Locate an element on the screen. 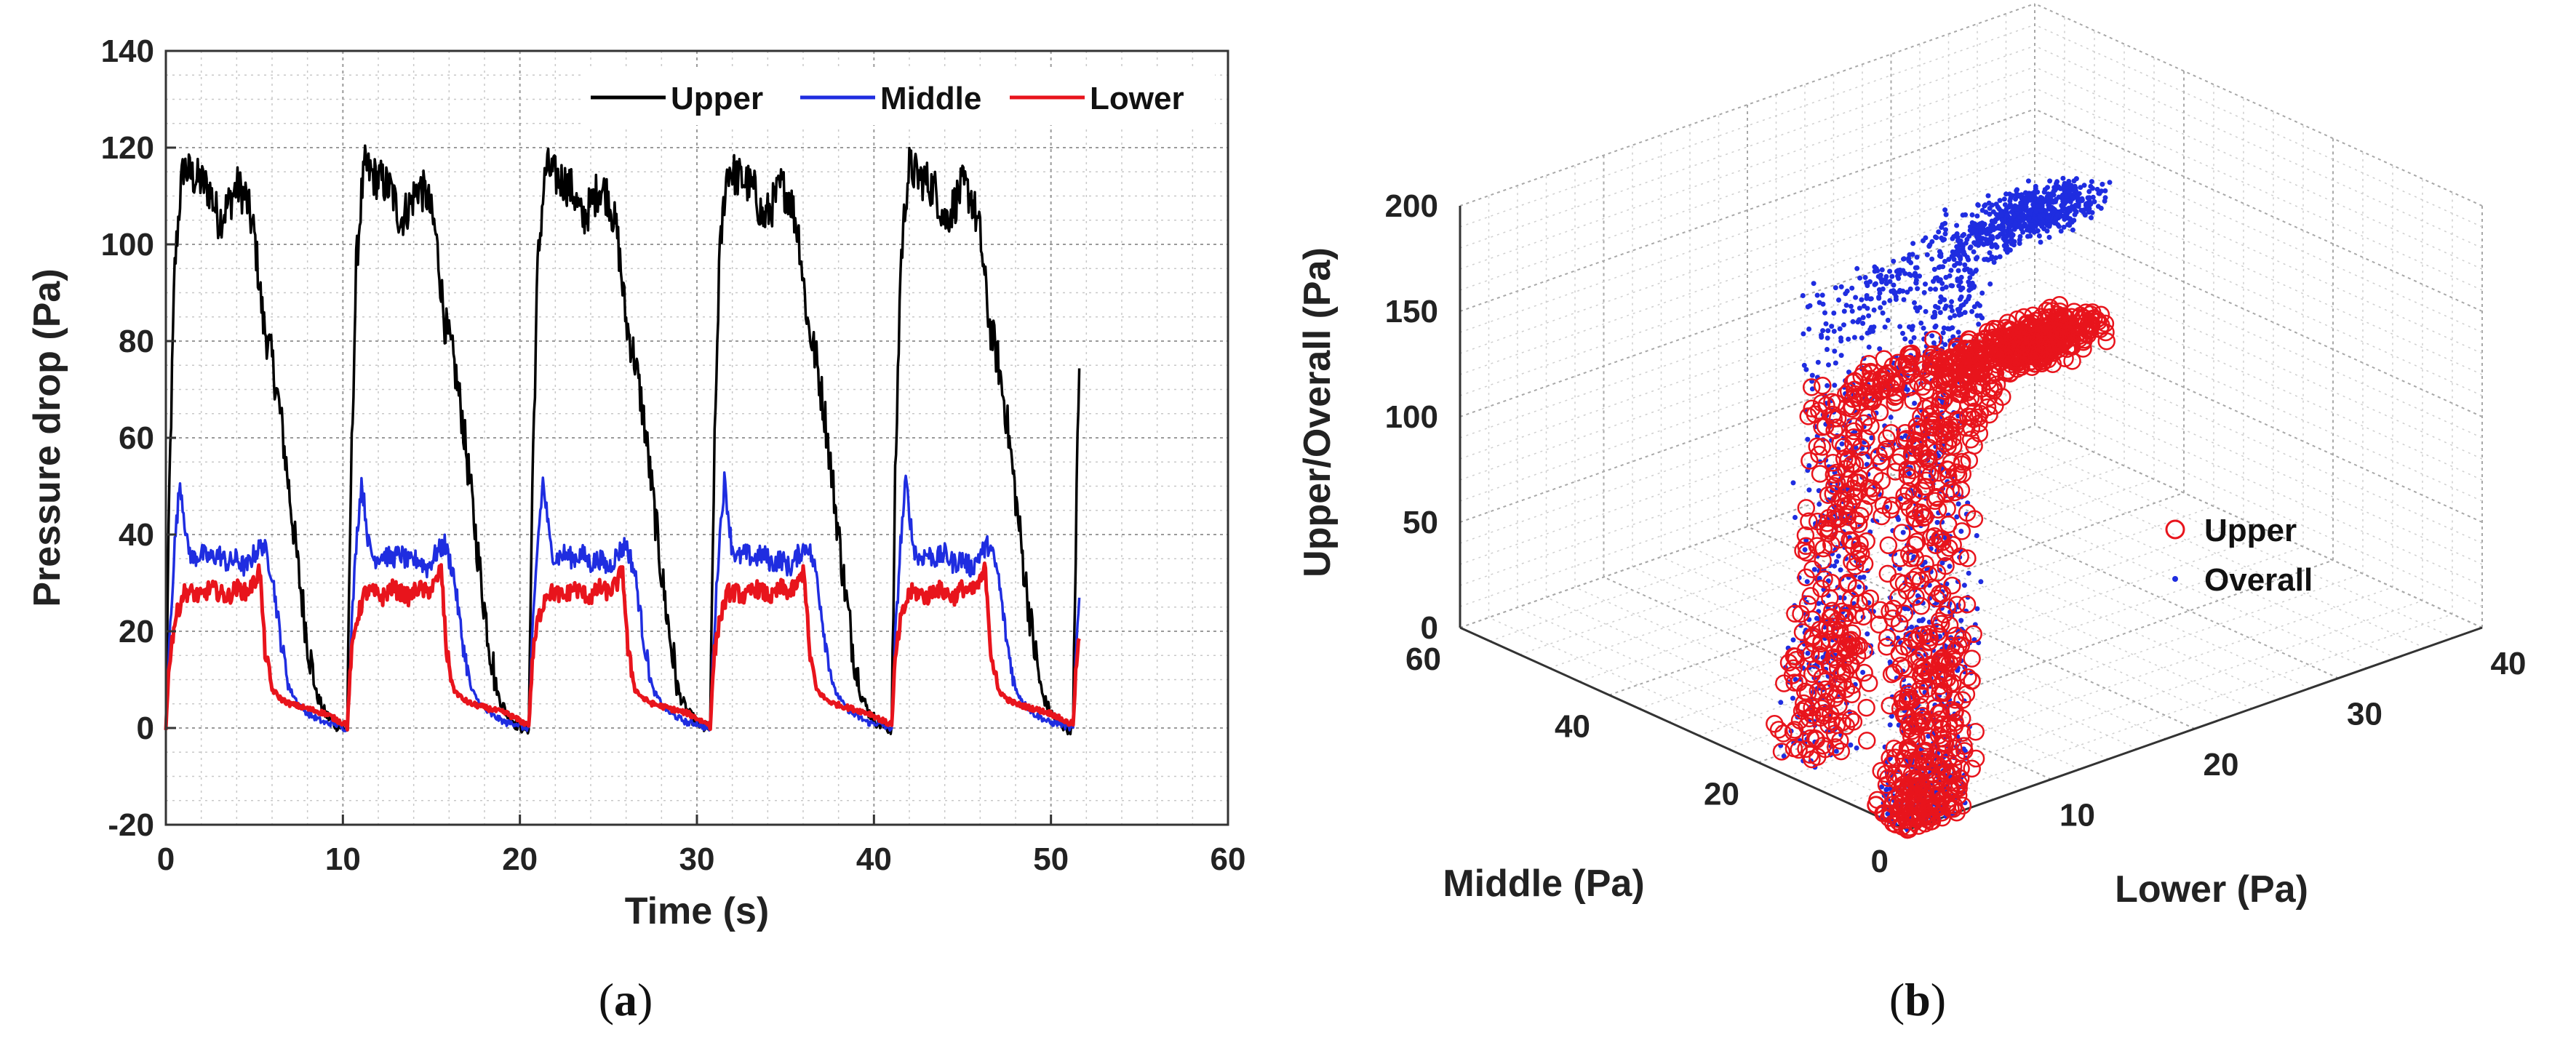 The height and width of the screenshot is (1048, 2576). middle-axis-line is located at coordinates (1683, 728).